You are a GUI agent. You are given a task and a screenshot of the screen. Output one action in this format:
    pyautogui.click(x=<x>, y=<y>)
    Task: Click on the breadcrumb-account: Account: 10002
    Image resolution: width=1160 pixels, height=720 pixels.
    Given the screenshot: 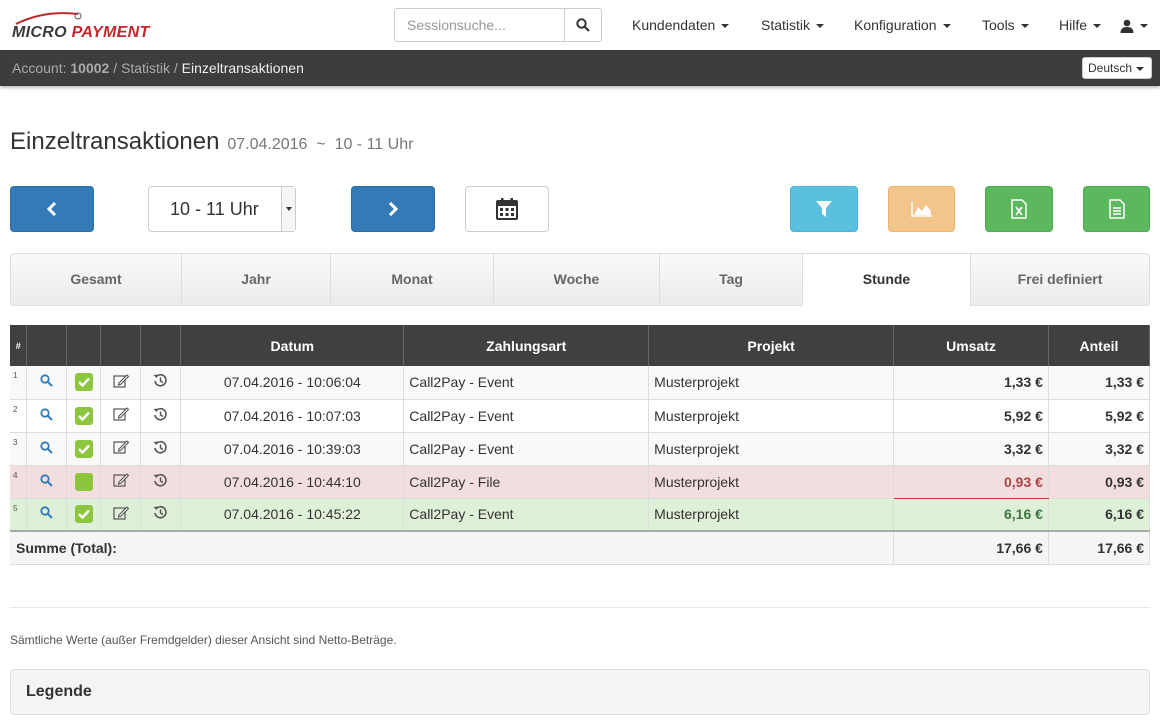 What is the action you would take?
    pyautogui.click(x=60, y=68)
    